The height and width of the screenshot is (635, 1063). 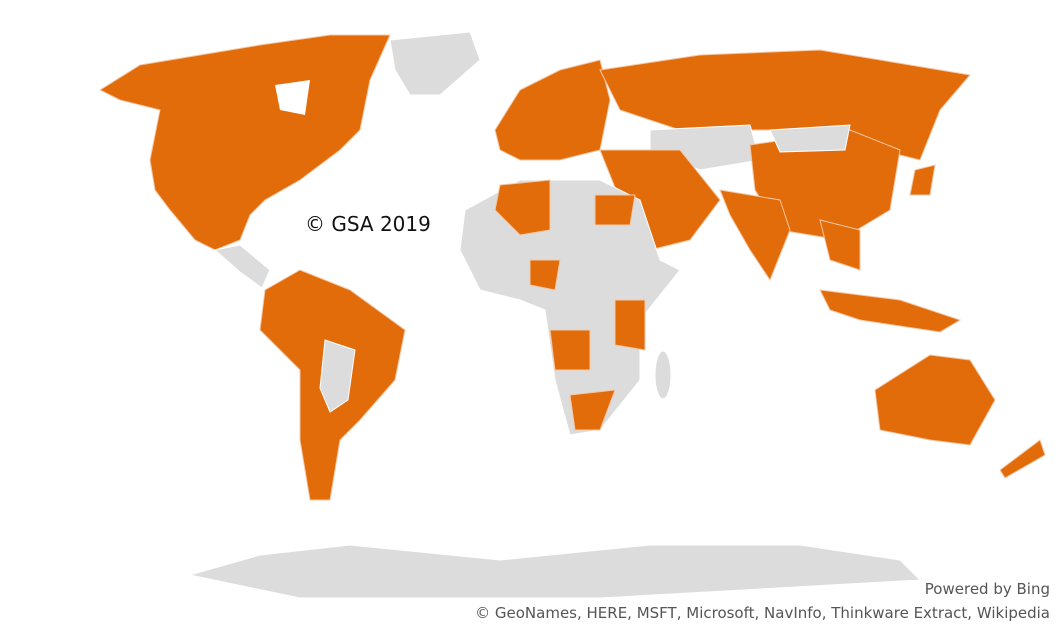 I want to click on new-zealand, so click(x=1022, y=459).